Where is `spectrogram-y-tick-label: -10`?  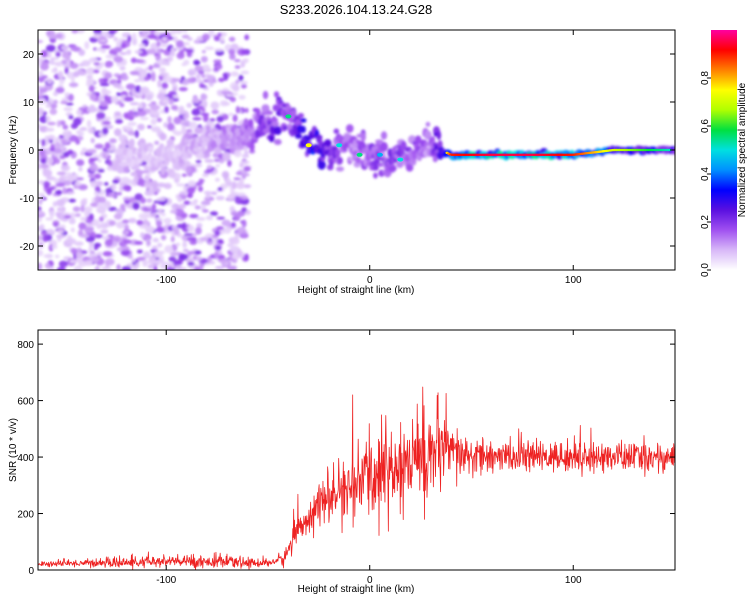
spectrogram-y-tick-label: -10 is located at coordinates (27, 199).